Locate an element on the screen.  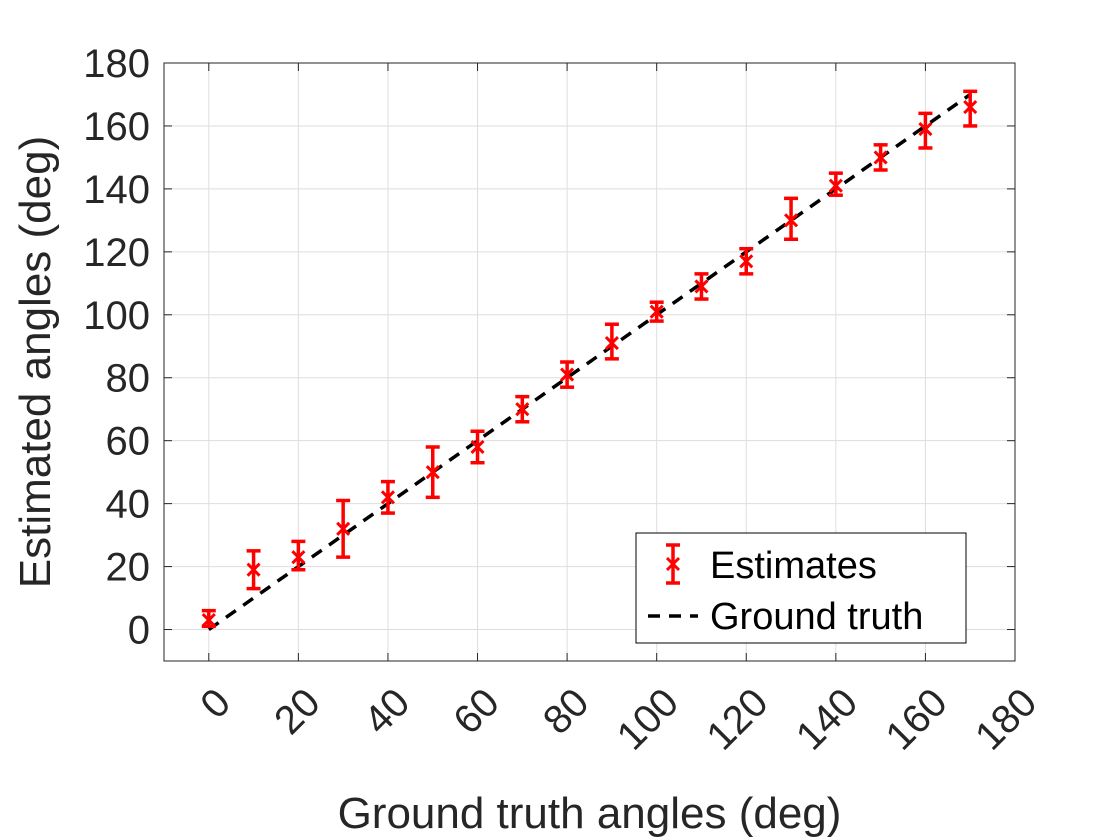
x-tick-labels: 0 20 40 60 80 100 120 140 160 180 is located at coordinates (618, 719).